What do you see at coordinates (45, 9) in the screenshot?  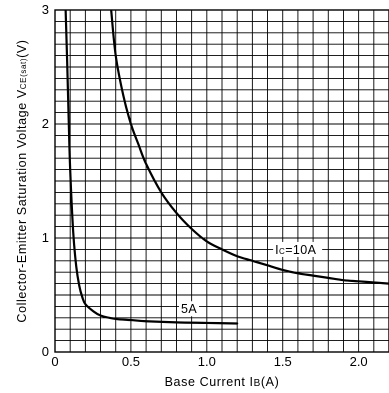 I see `y-tick-label: 3` at bounding box center [45, 9].